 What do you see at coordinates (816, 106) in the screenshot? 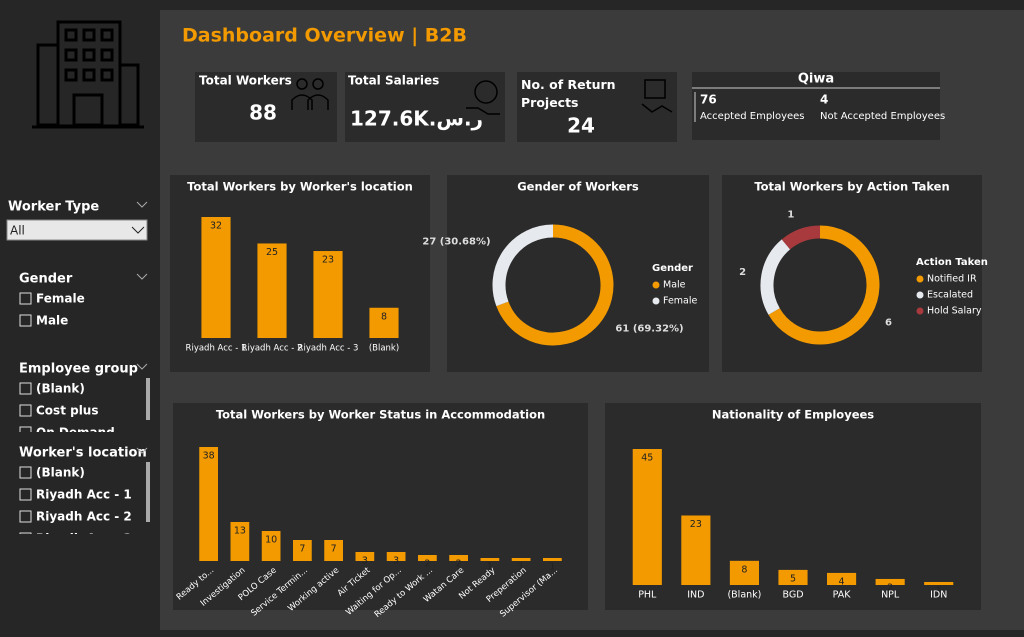
I see `qiwa-card` at bounding box center [816, 106].